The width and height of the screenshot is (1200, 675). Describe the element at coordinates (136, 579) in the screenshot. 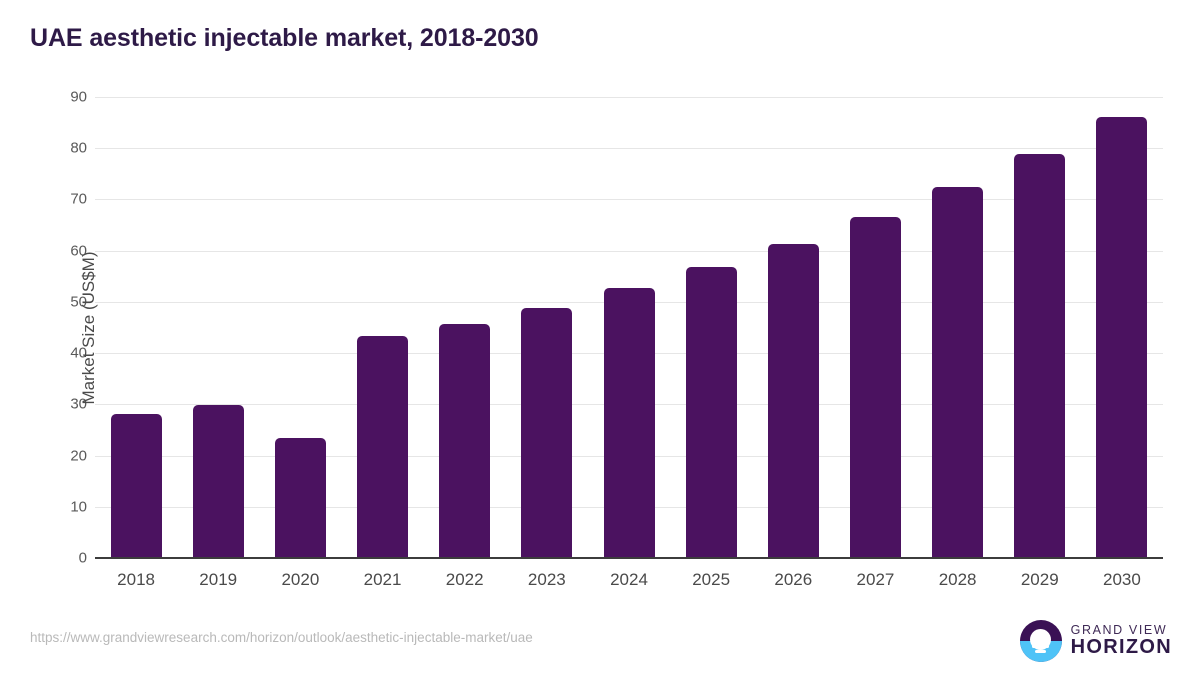

I see `x-tick-label-2018: 2018` at that location.